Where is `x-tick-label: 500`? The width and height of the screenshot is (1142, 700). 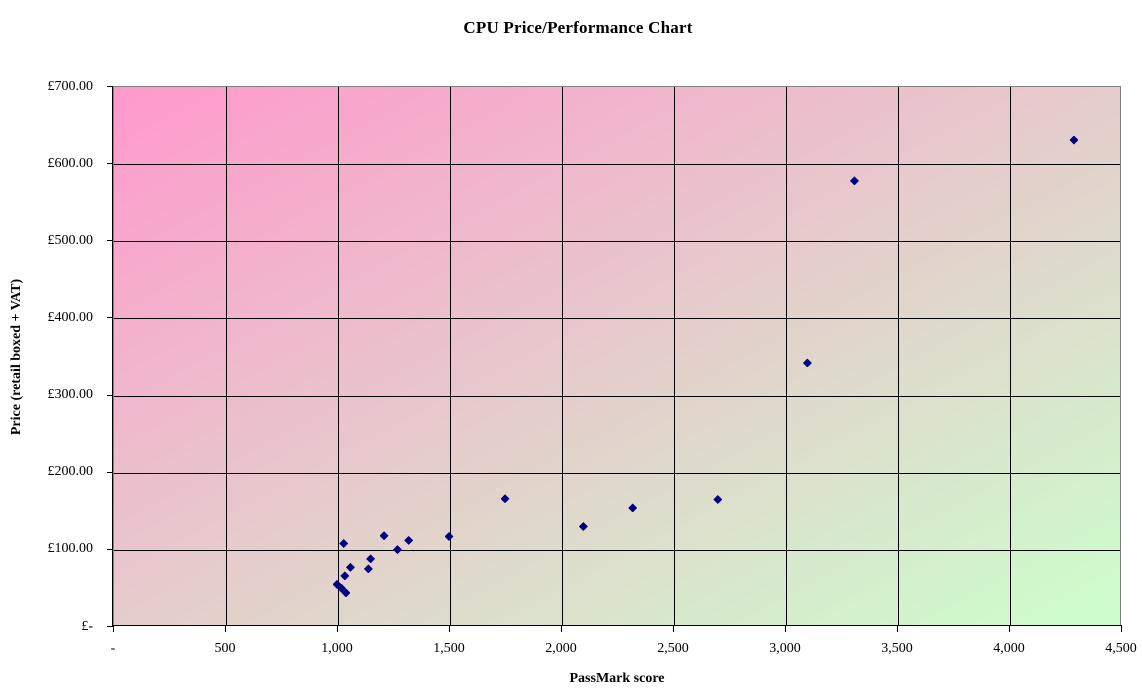
x-tick-label: 500 is located at coordinates (225, 648).